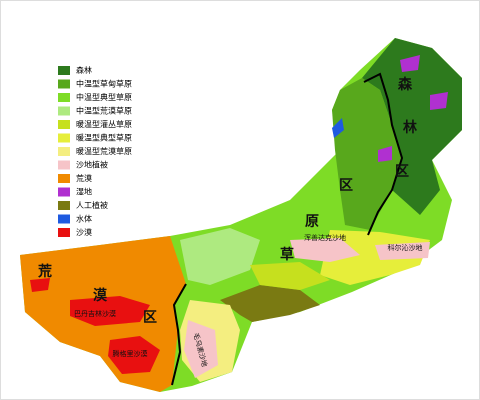 The height and width of the screenshot is (400, 480). I want to click on desert-boundary, so click(179, 334).